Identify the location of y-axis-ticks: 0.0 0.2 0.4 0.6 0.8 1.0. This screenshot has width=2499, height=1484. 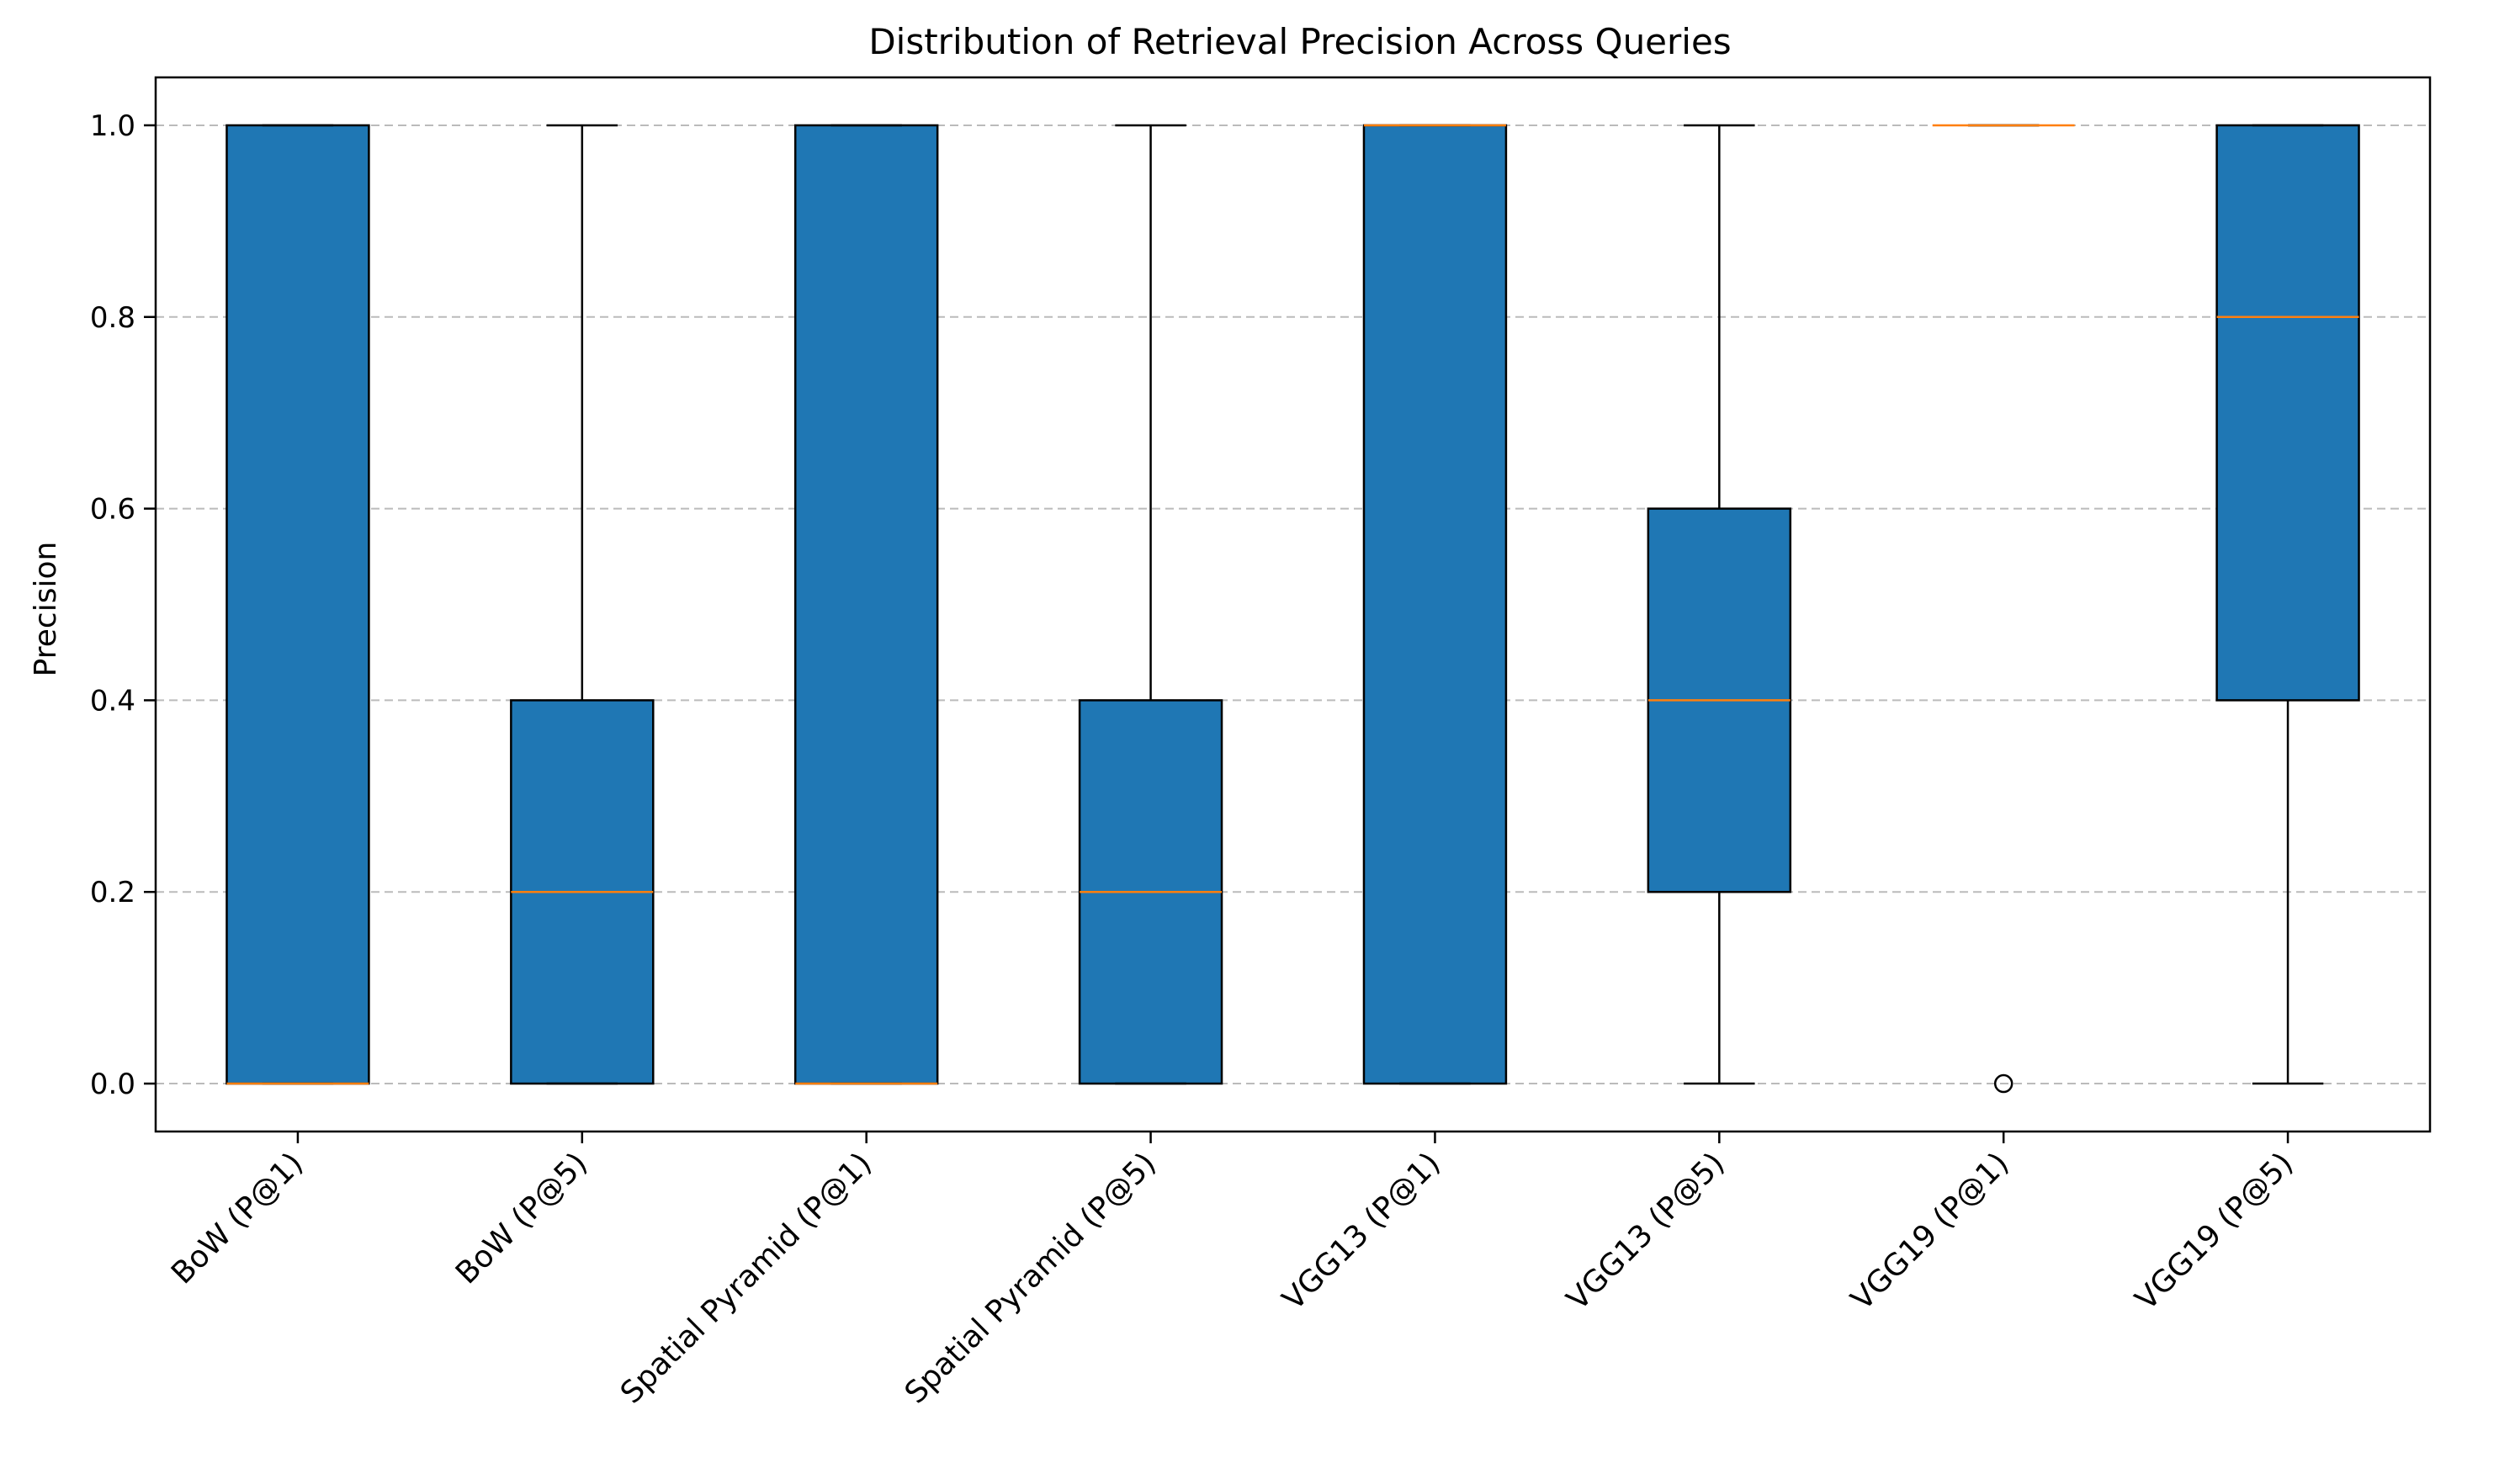
(123, 605).